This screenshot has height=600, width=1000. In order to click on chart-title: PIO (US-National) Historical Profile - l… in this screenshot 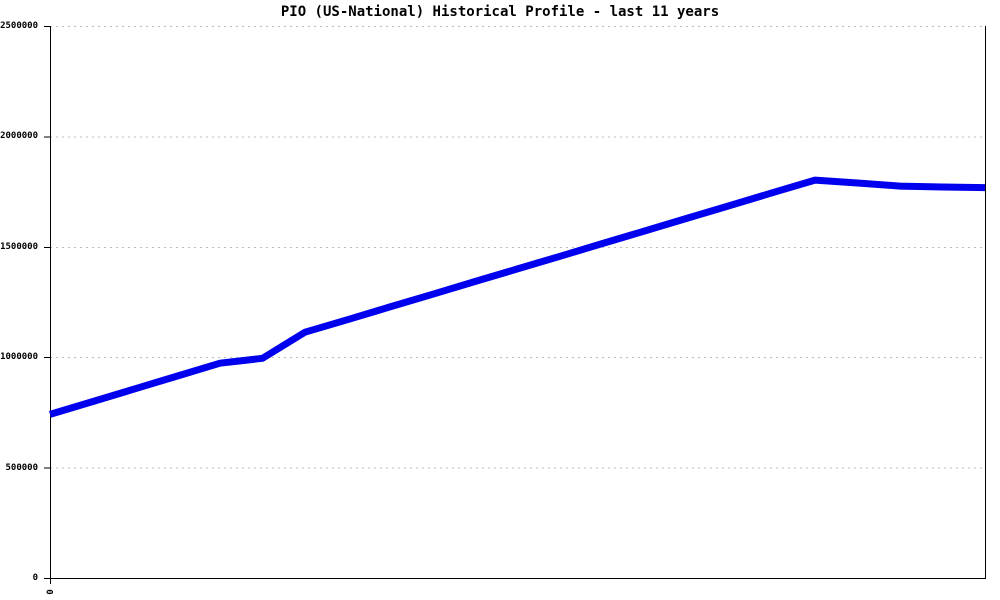, I will do `click(500, 12)`.